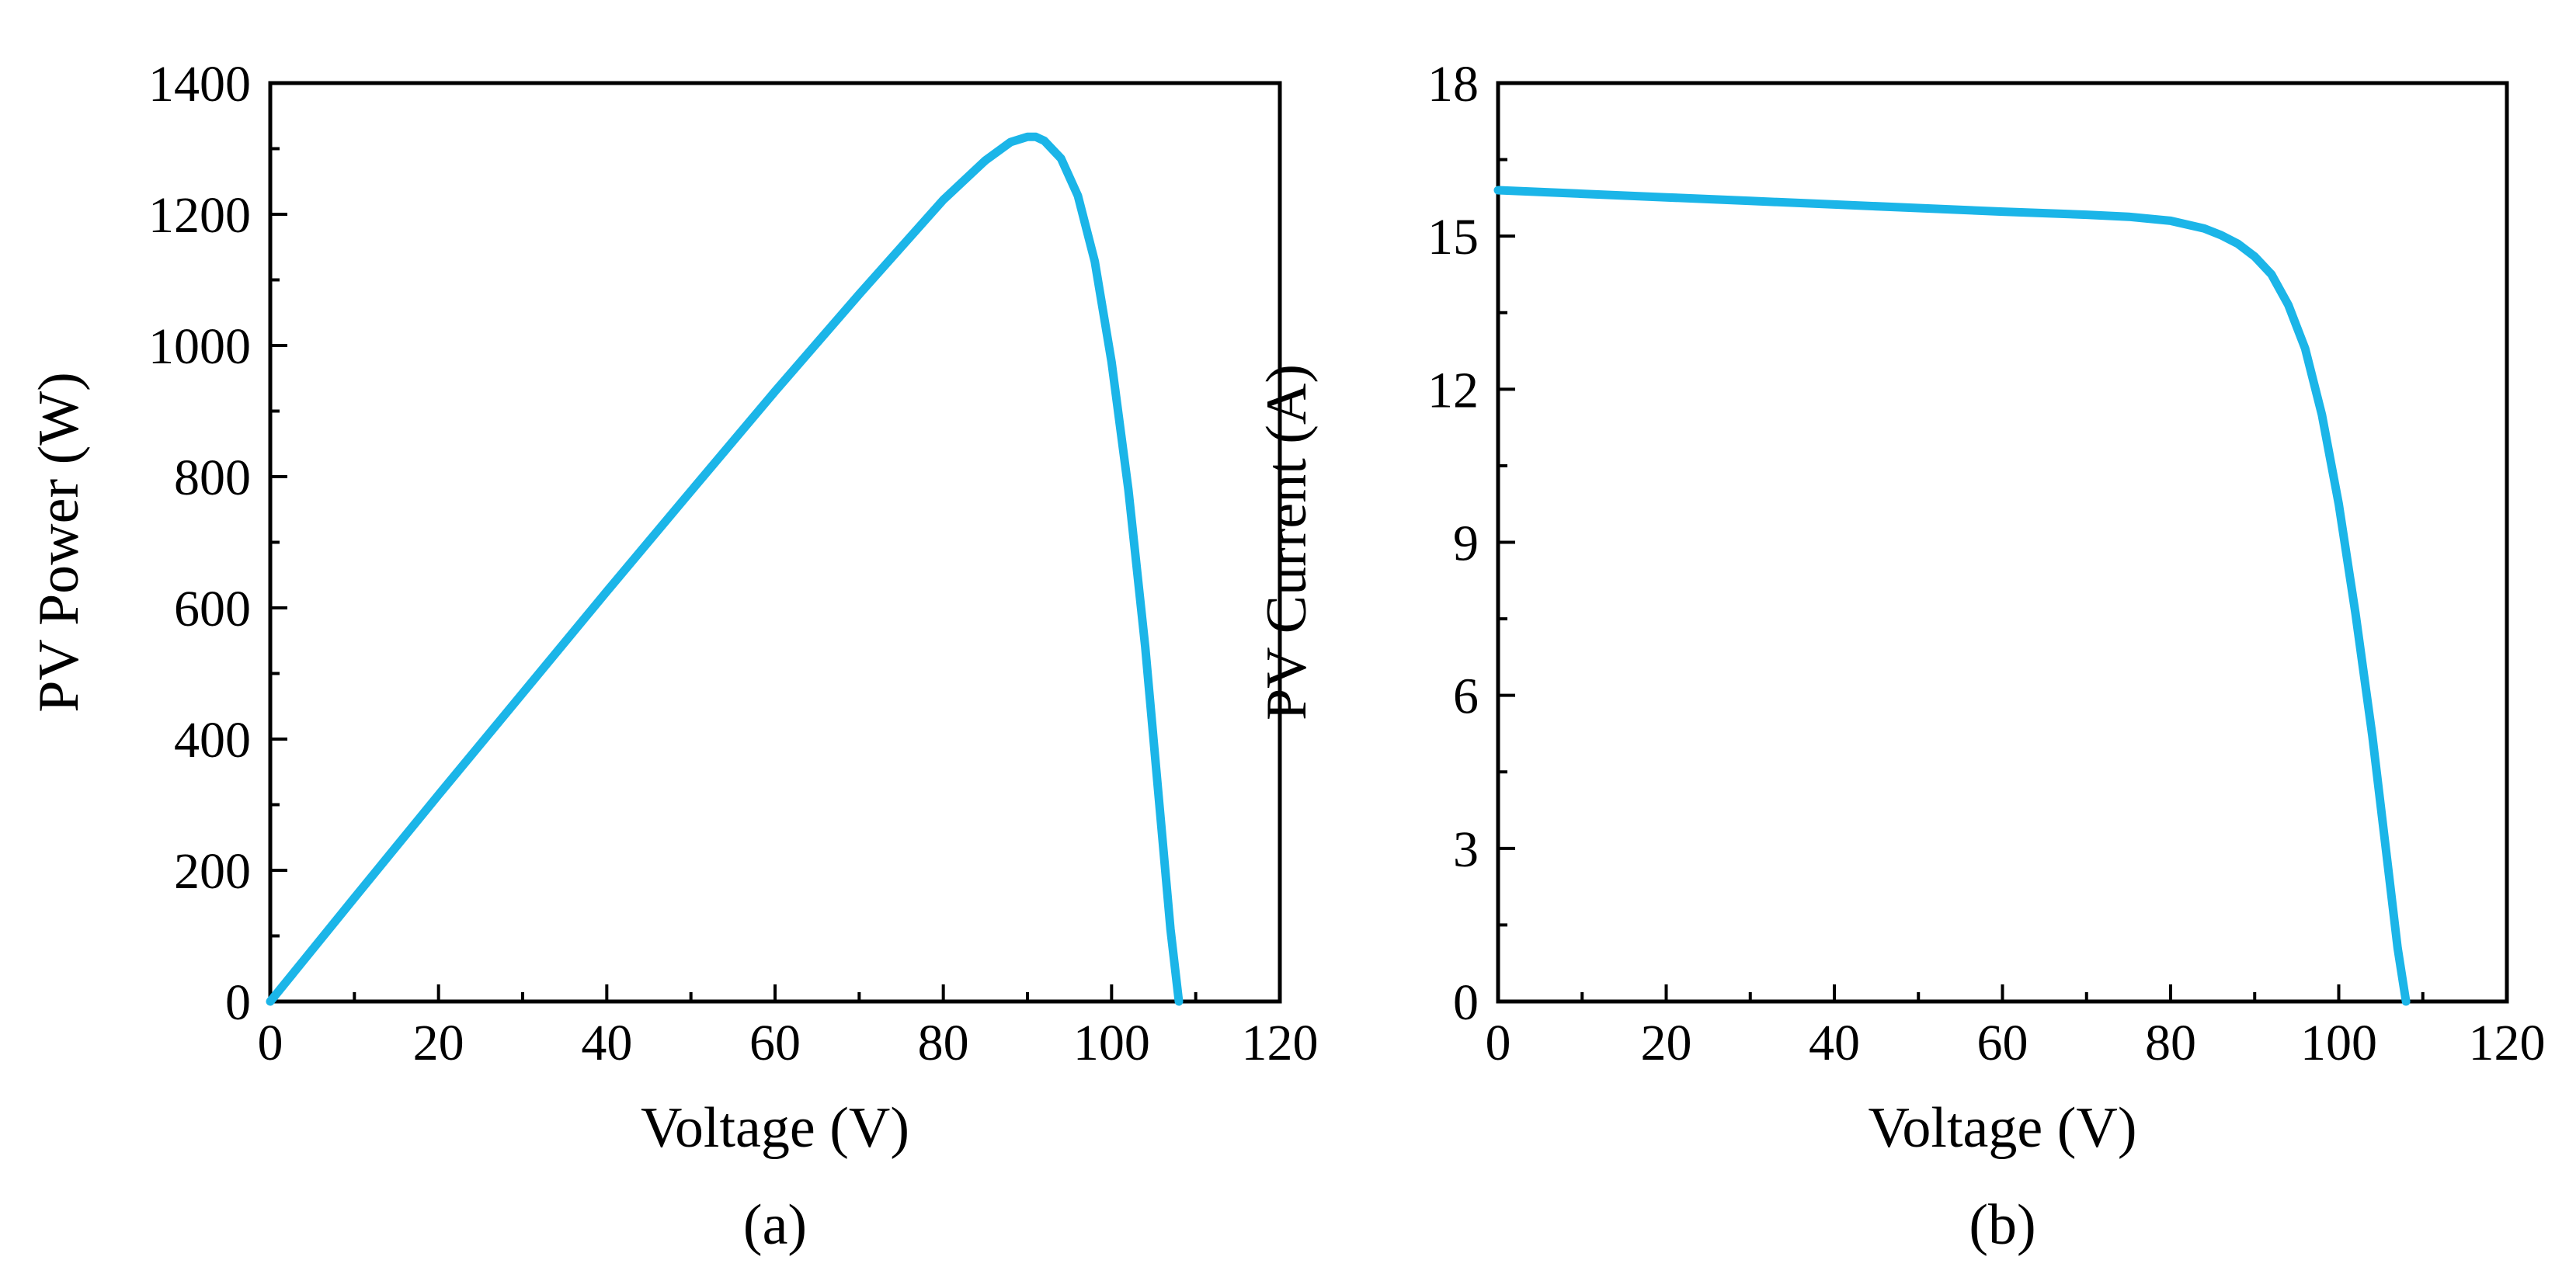 The height and width of the screenshot is (1267, 2576). Describe the element at coordinates (775, 1225) in the screenshot. I see `panel-caption: (a)` at that location.